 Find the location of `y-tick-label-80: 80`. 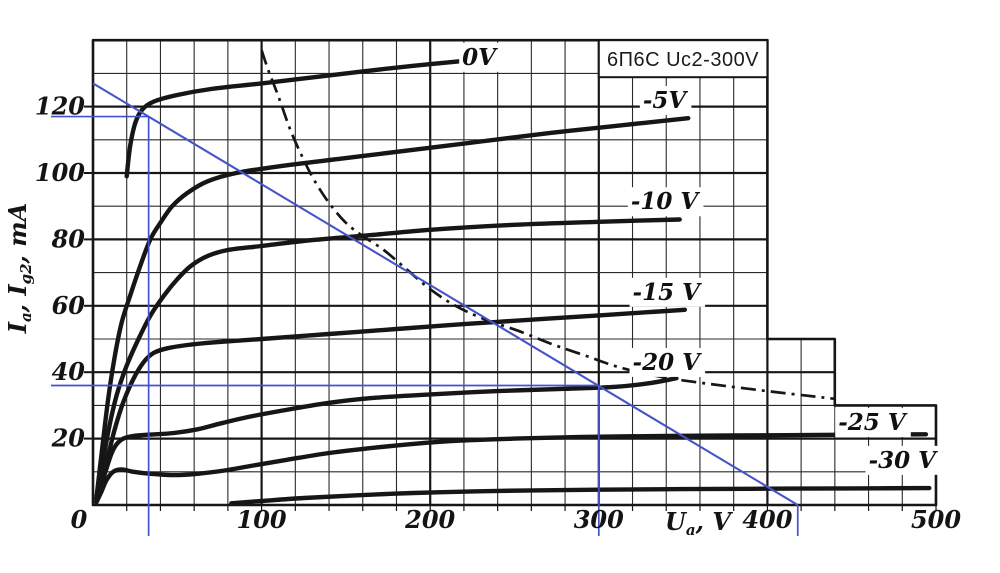

y-tick-label-80: 80 is located at coordinates (68, 238).